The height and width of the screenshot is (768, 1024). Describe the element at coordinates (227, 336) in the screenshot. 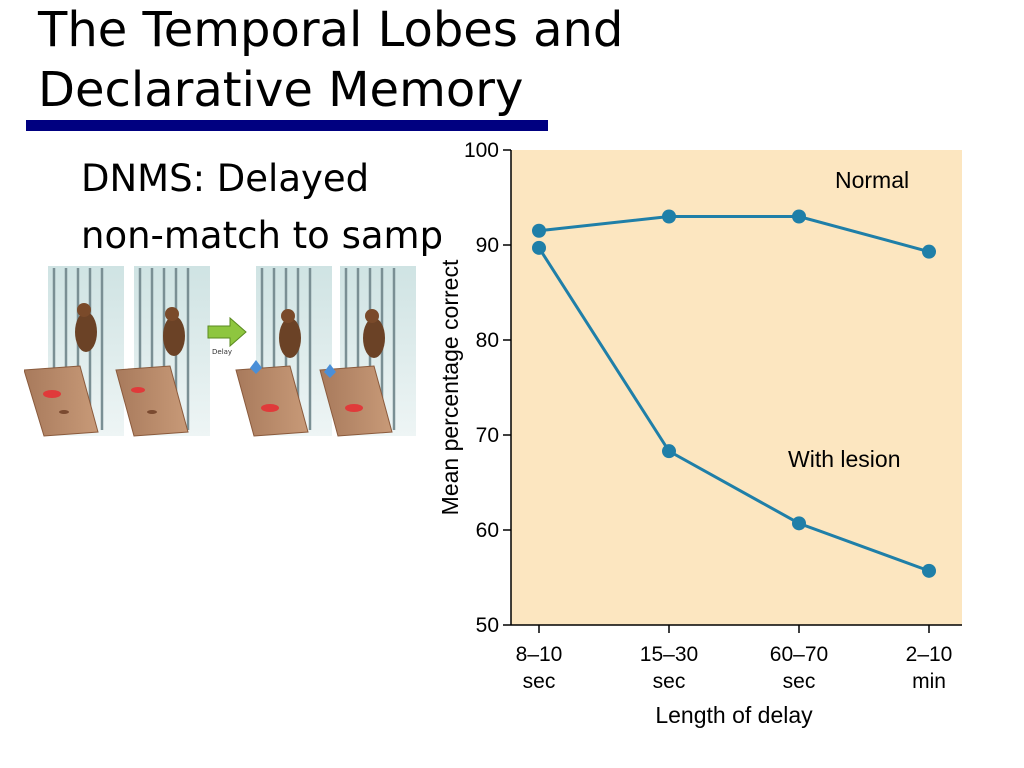

I see `delay-arrow: Delay` at that location.